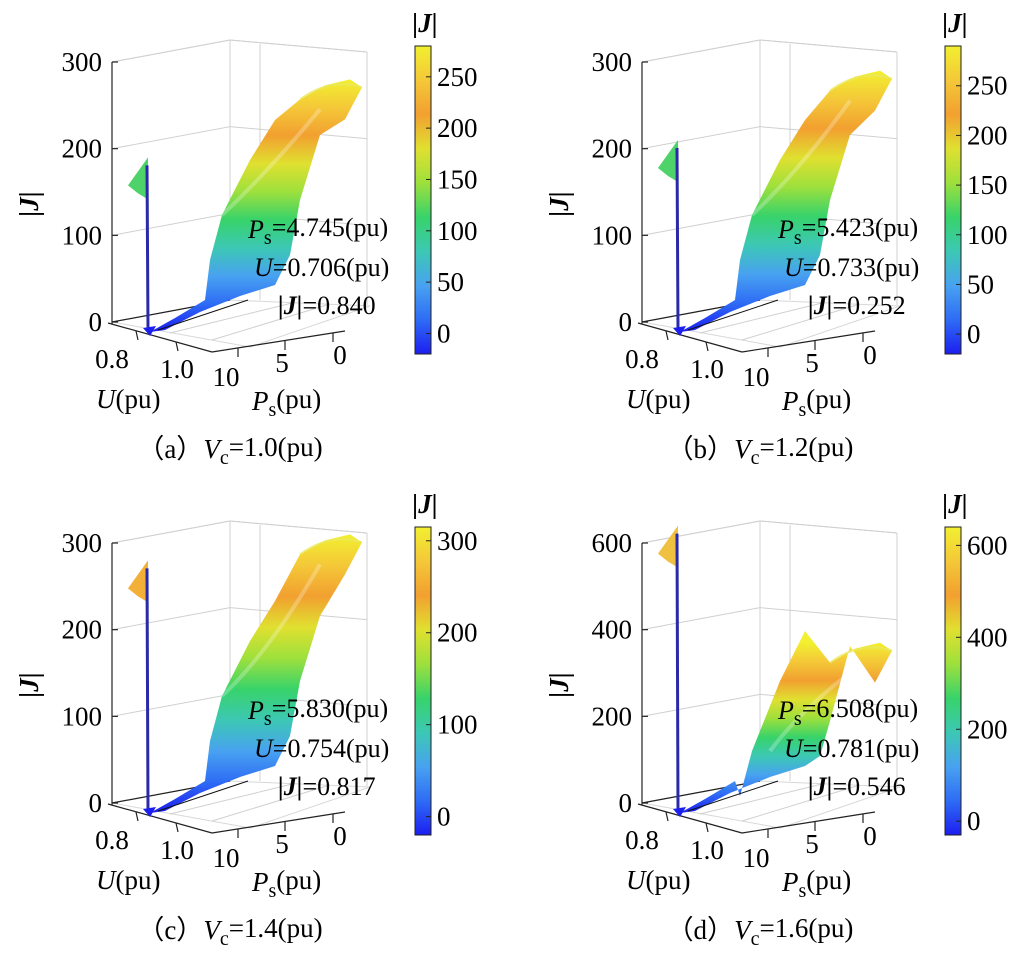 This screenshot has height=962, width=1021. What do you see at coordinates (327, 786) in the screenshot?
I see `annotation-j: |J|=0.817` at bounding box center [327, 786].